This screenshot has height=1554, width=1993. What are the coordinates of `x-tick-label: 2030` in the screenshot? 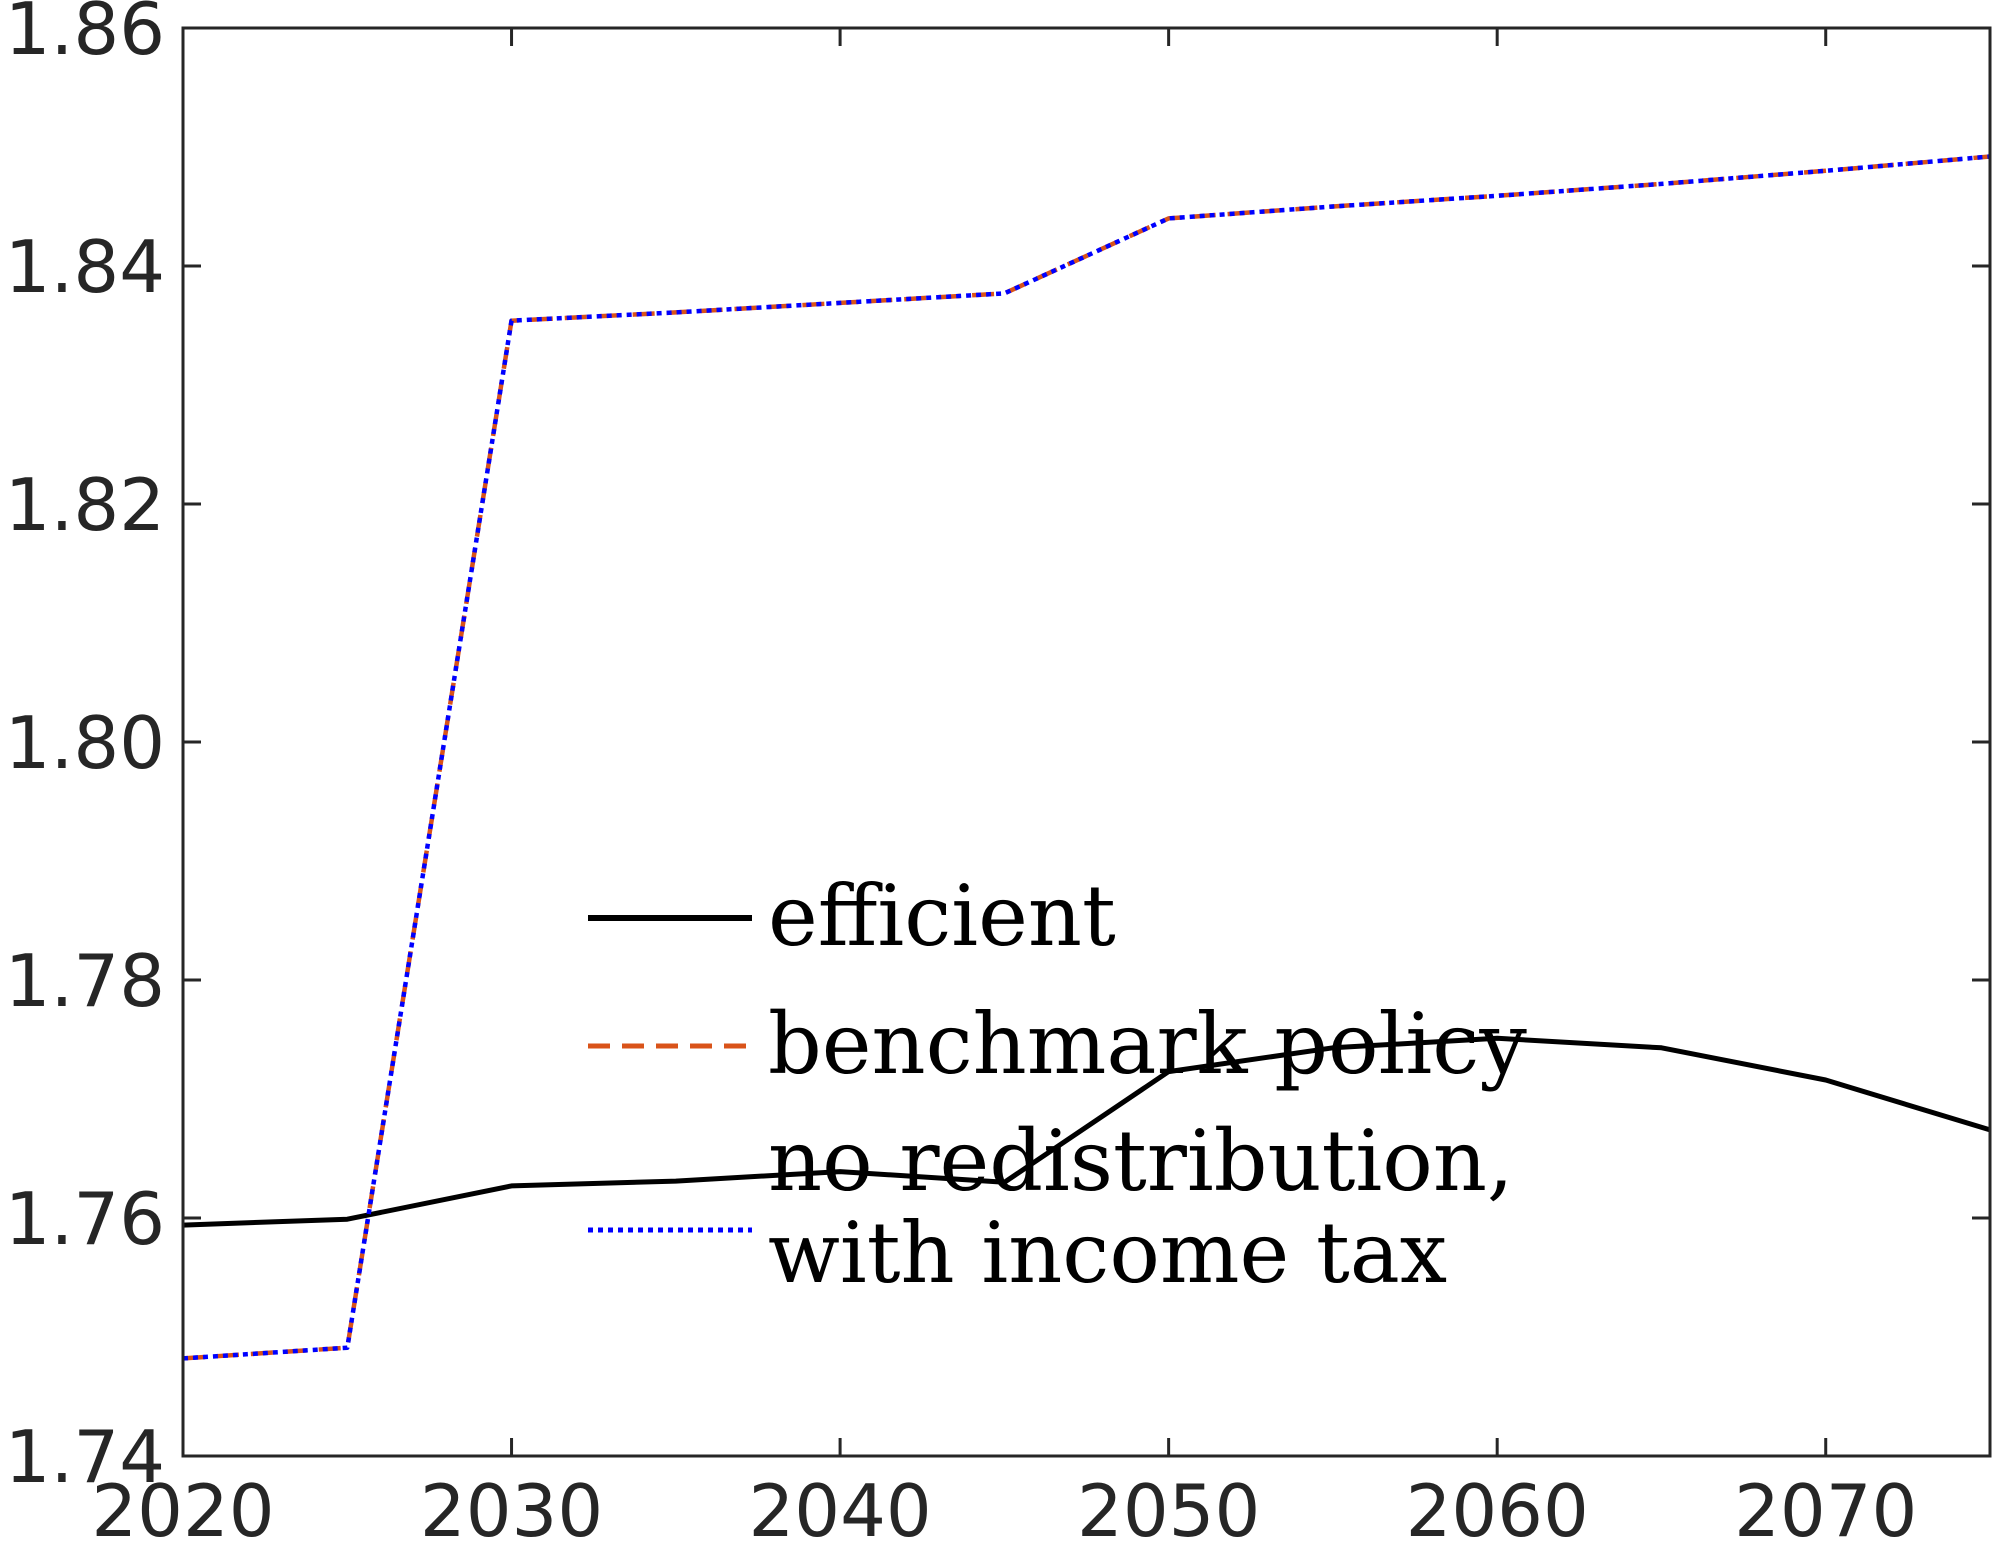 It's located at (511, 1511).